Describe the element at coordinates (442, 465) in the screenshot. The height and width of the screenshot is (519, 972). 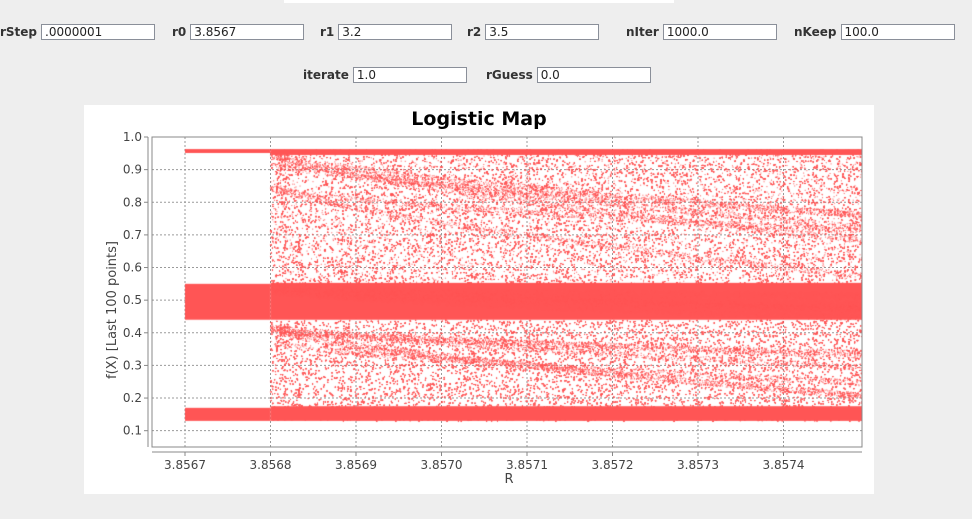
I see `x-tick-label: 3.8570` at that location.